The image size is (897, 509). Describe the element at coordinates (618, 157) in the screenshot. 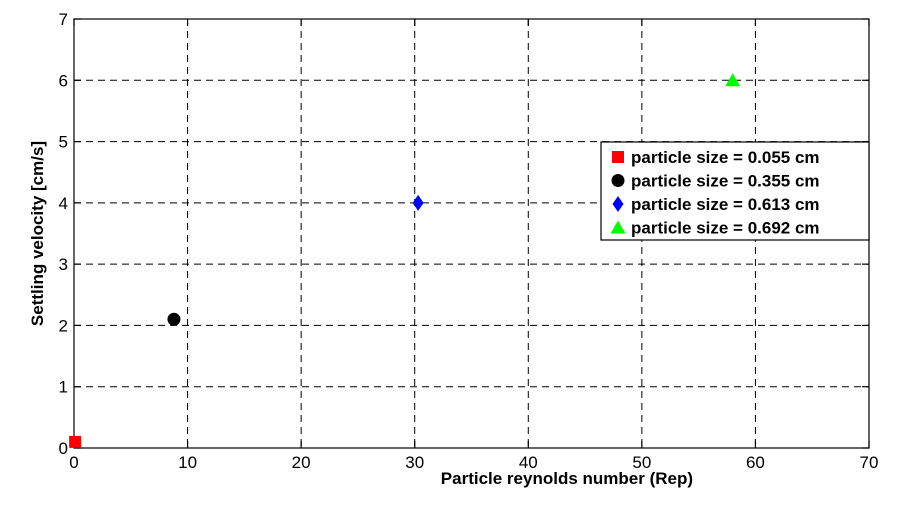

I see `legend-marker-square` at that location.